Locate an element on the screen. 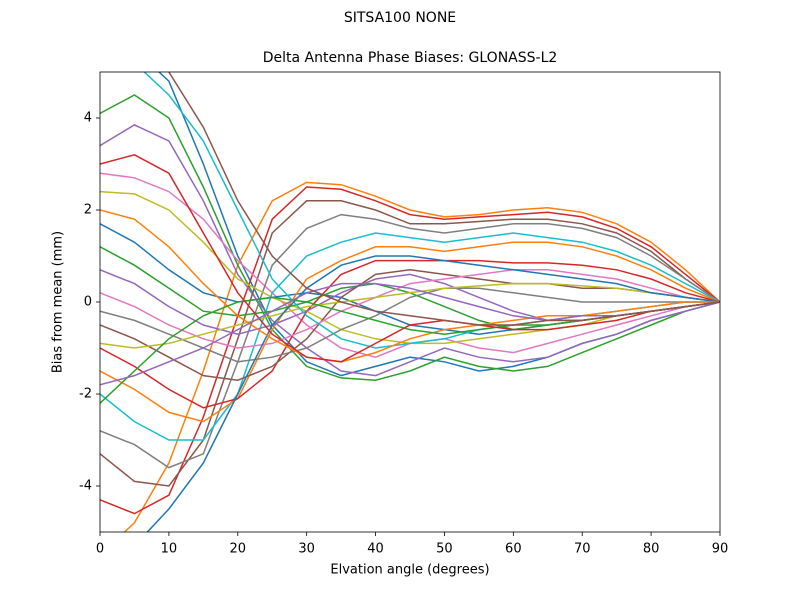 This screenshot has width=800, height=600. x-tick-label: 0 is located at coordinates (100, 549).